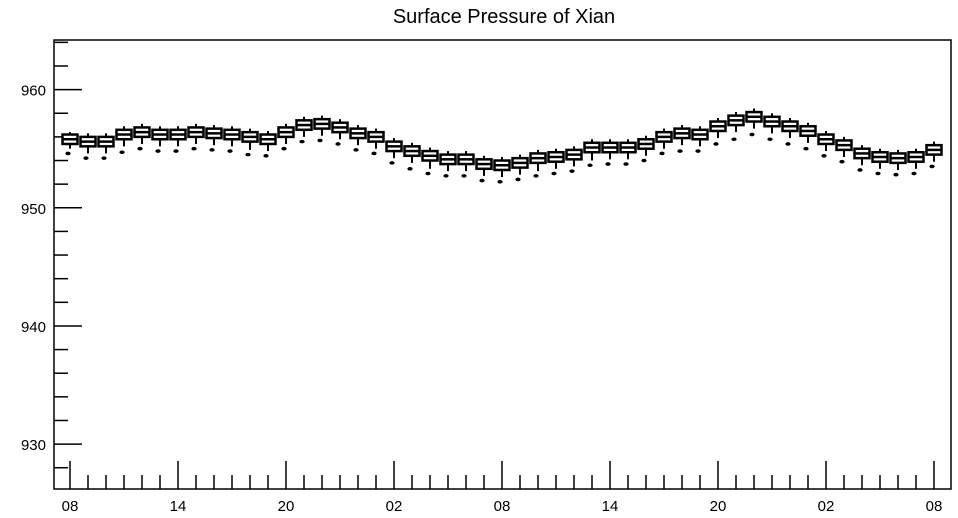 This screenshot has height=518, width=958. What do you see at coordinates (502, 146) in the screenshot?
I see `boxes` at bounding box center [502, 146].